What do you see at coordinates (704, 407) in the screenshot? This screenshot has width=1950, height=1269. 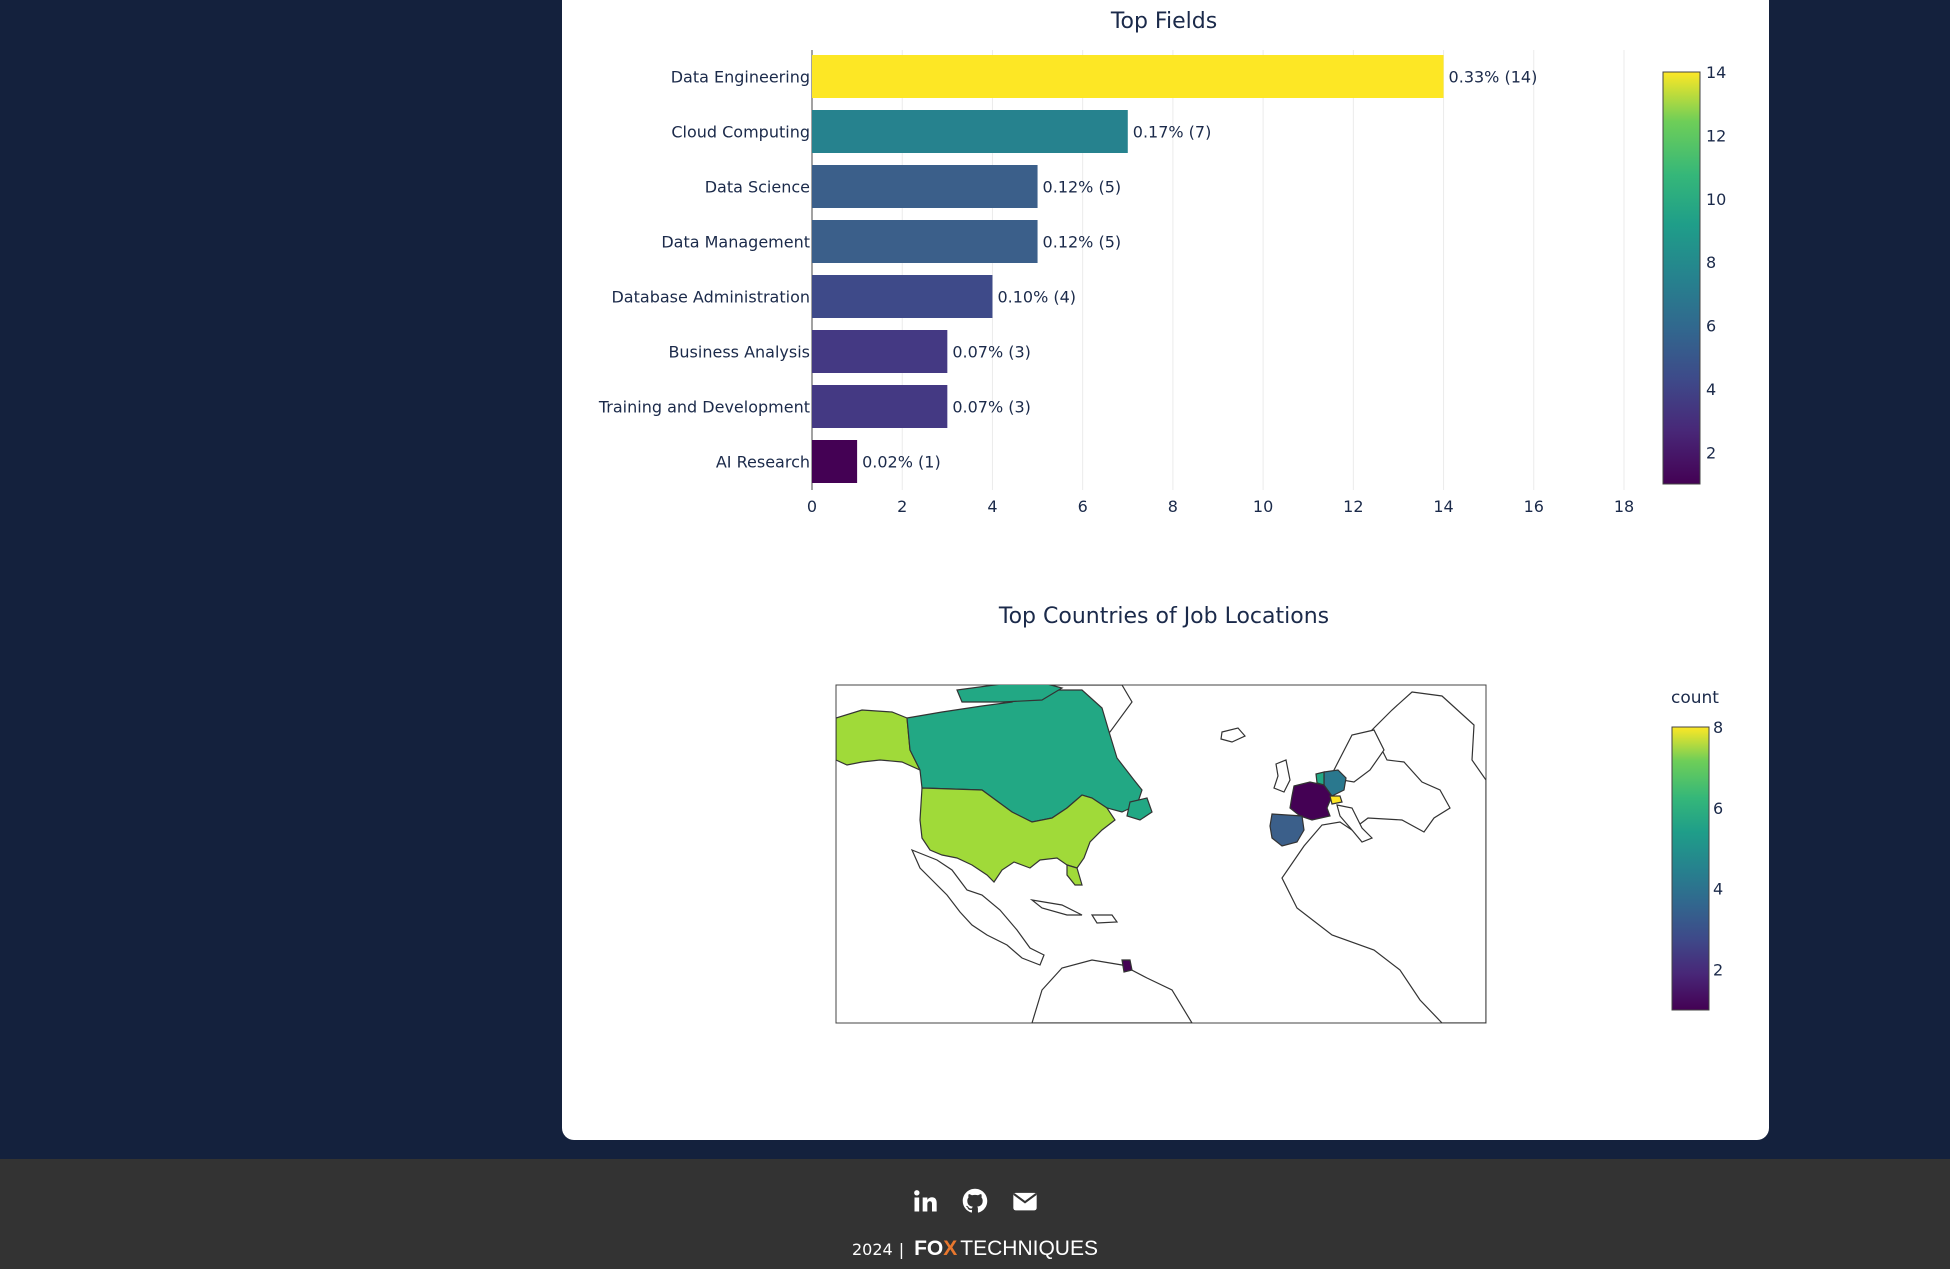 I see `y-tick-label: Training and Development` at bounding box center [704, 407].